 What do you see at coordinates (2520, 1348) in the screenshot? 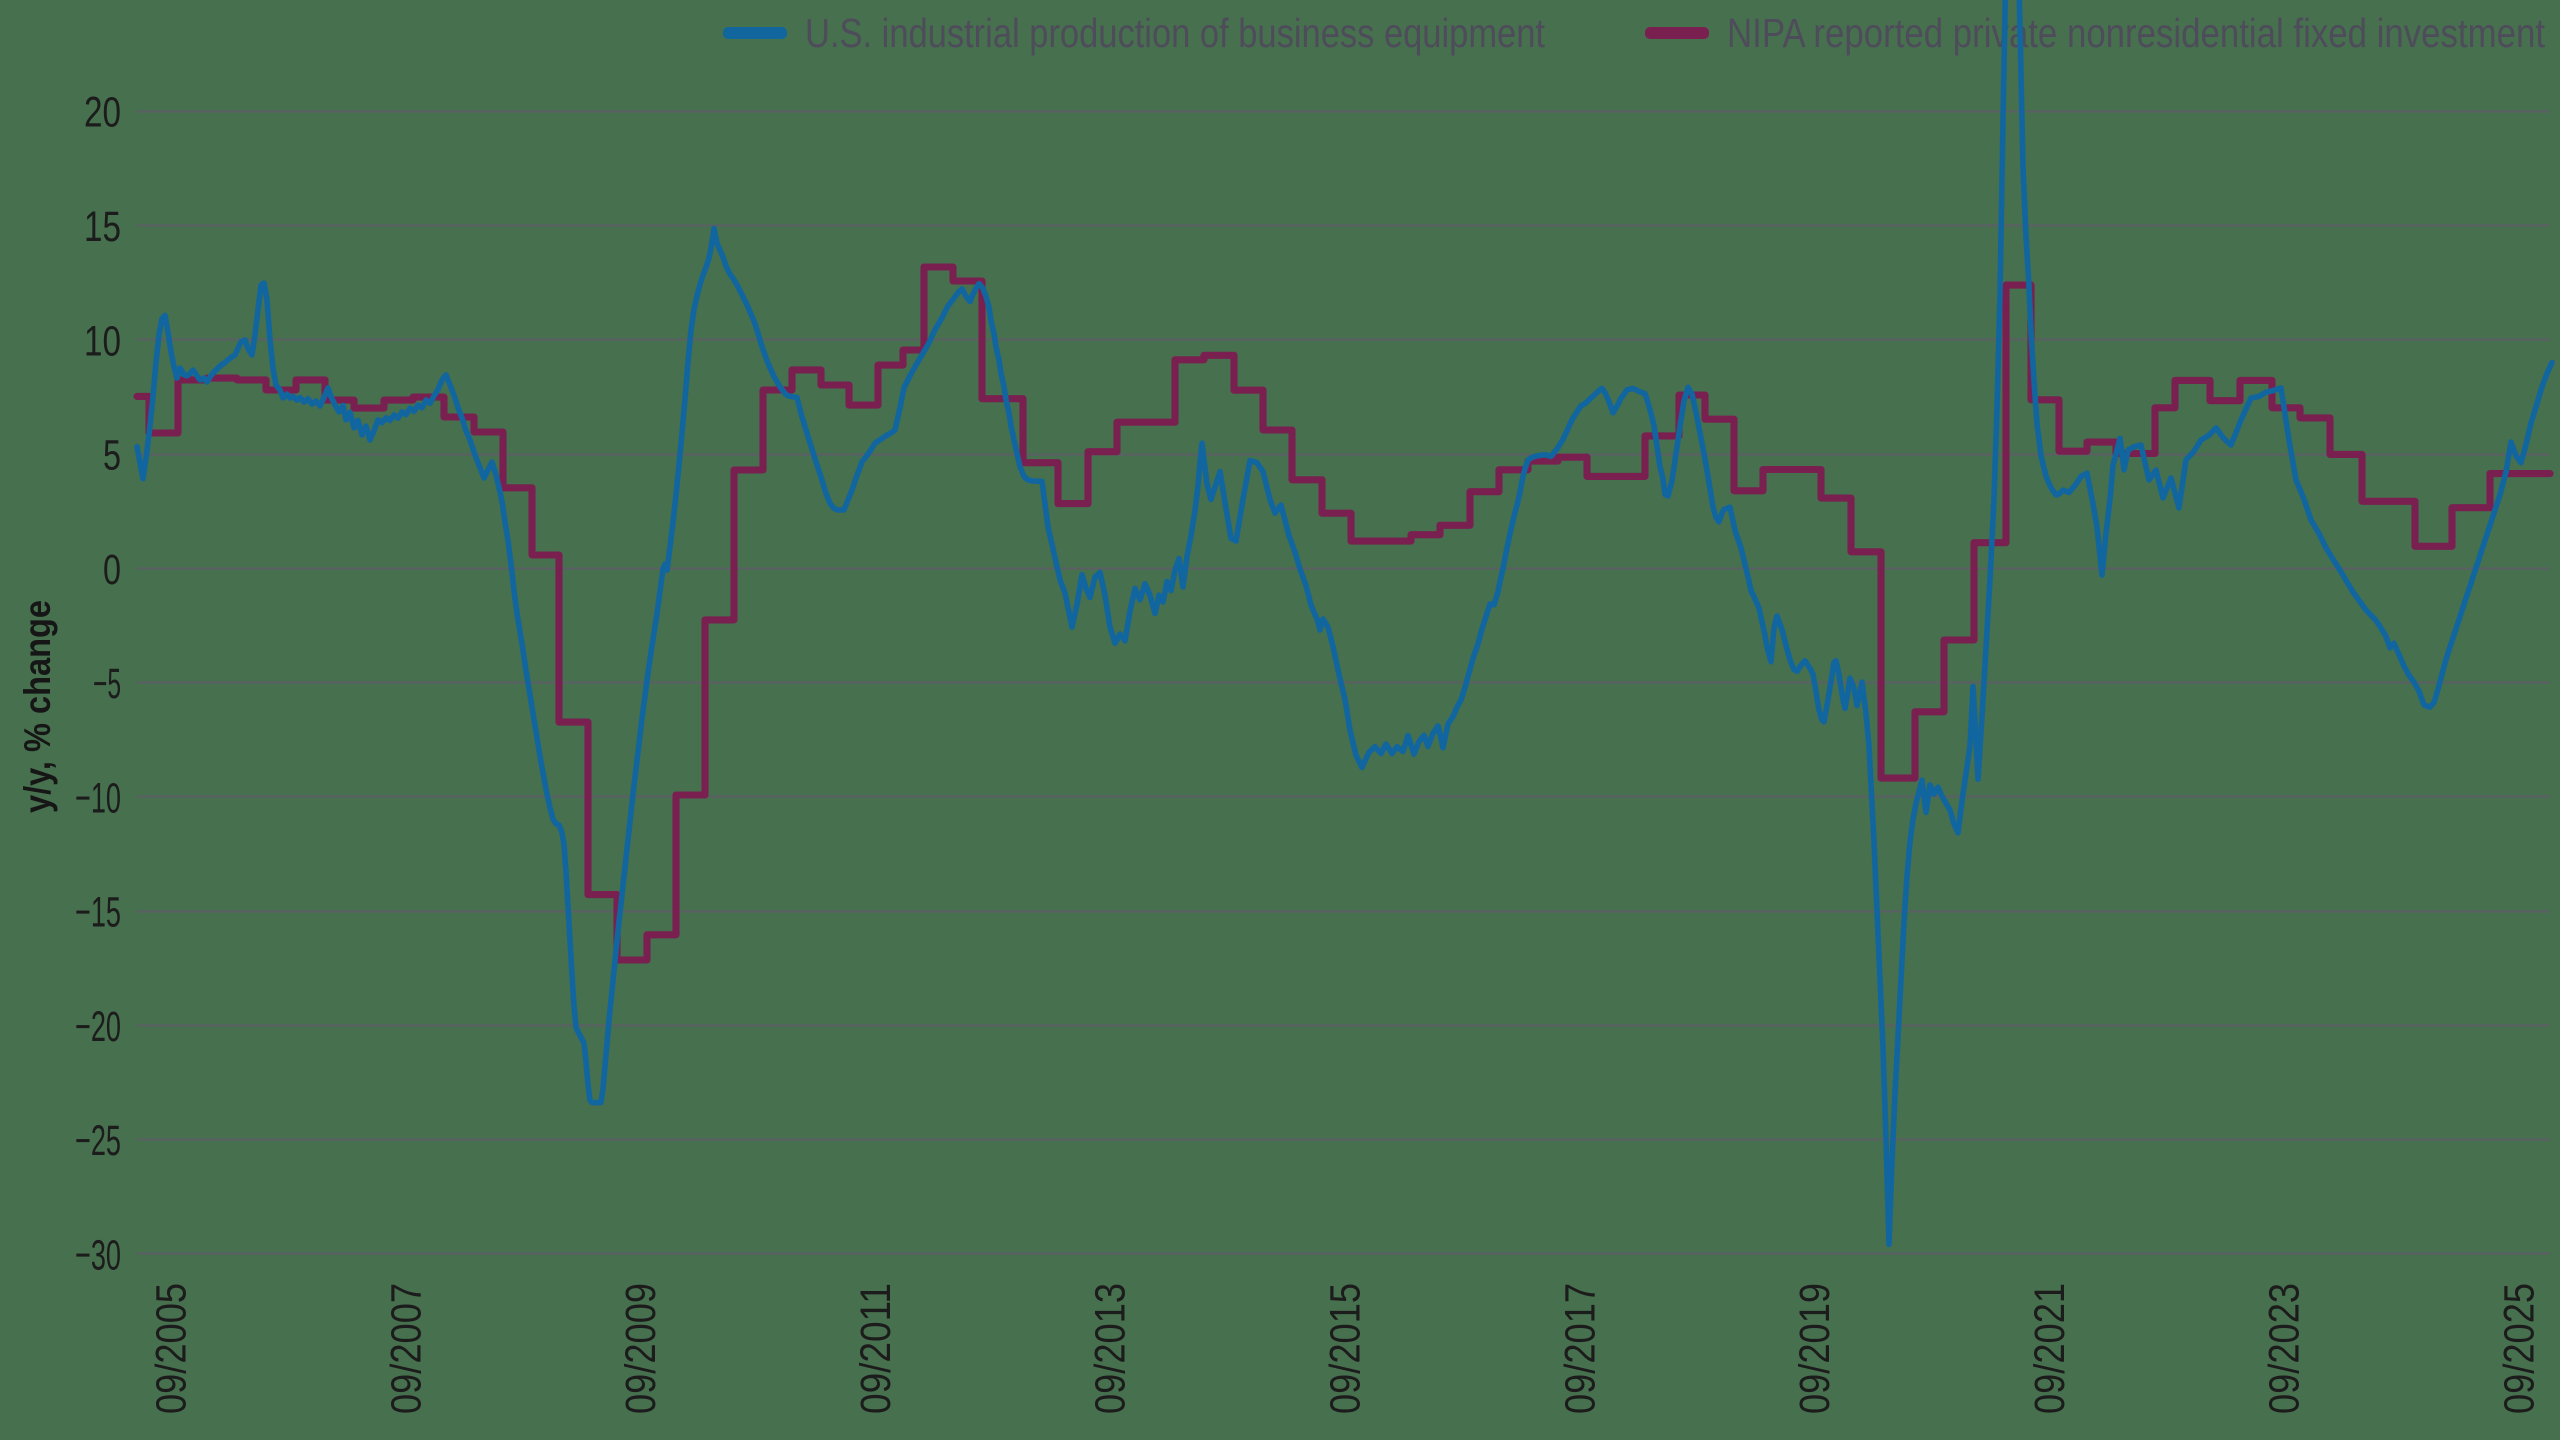
I see `svg-text: 09/2025` at bounding box center [2520, 1348].